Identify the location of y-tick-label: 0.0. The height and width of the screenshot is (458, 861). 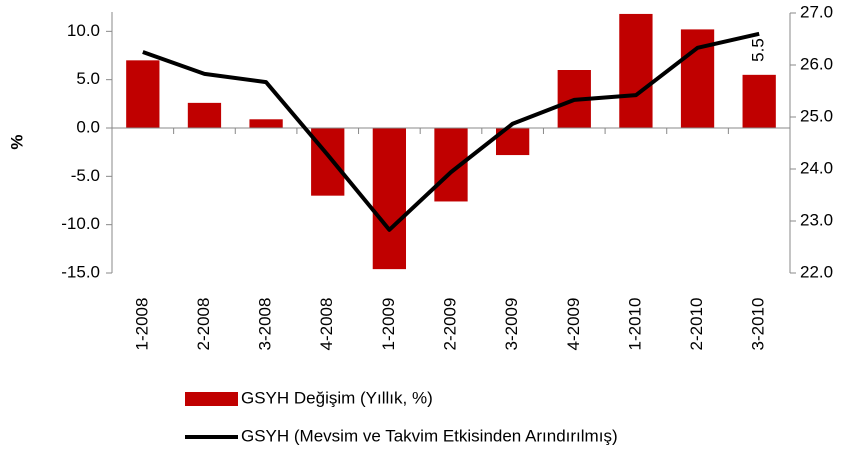
(88, 126).